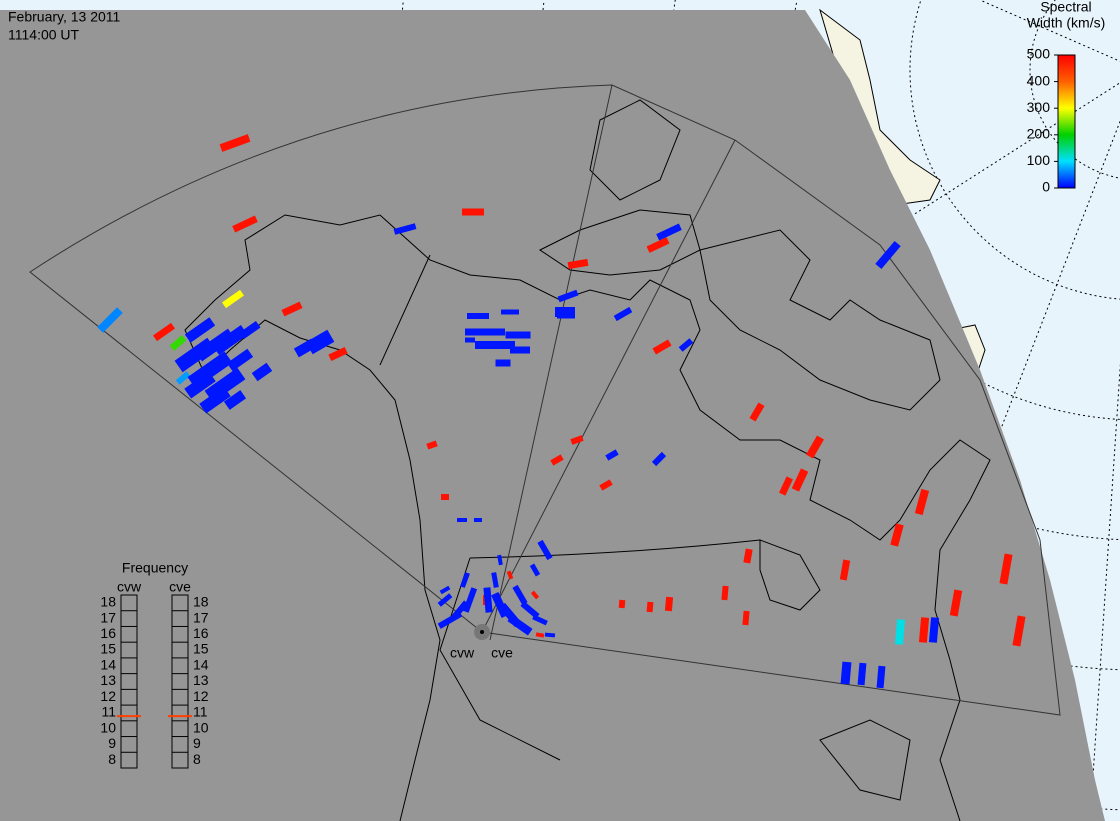 The image size is (1120, 821). Describe the element at coordinates (462, 653) in the screenshot. I see `site-label: cvw` at that location.